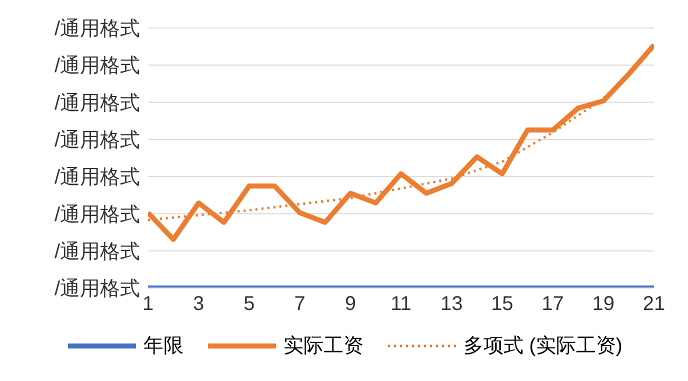  I want to click on x-tick-label: 11, so click(401, 304).